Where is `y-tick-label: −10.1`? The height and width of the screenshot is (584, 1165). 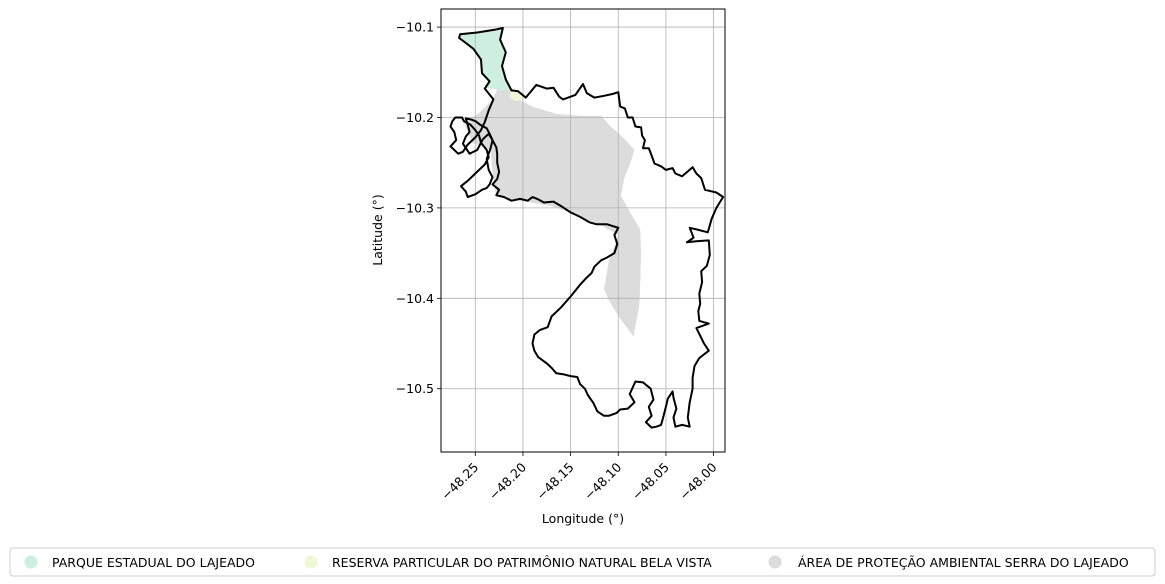
y-tick-label: −10.1 is located at coordinates (415, 27).